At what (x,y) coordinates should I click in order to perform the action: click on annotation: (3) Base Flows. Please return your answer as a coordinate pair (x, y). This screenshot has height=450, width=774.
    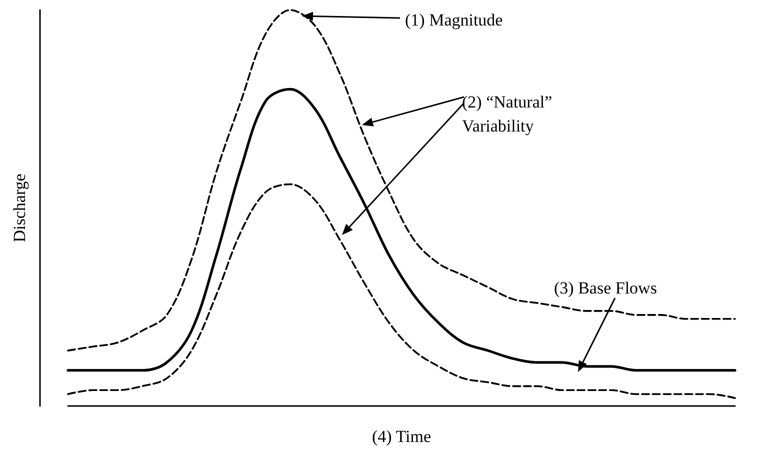
    Looking at the image, I should click on (605, 288).